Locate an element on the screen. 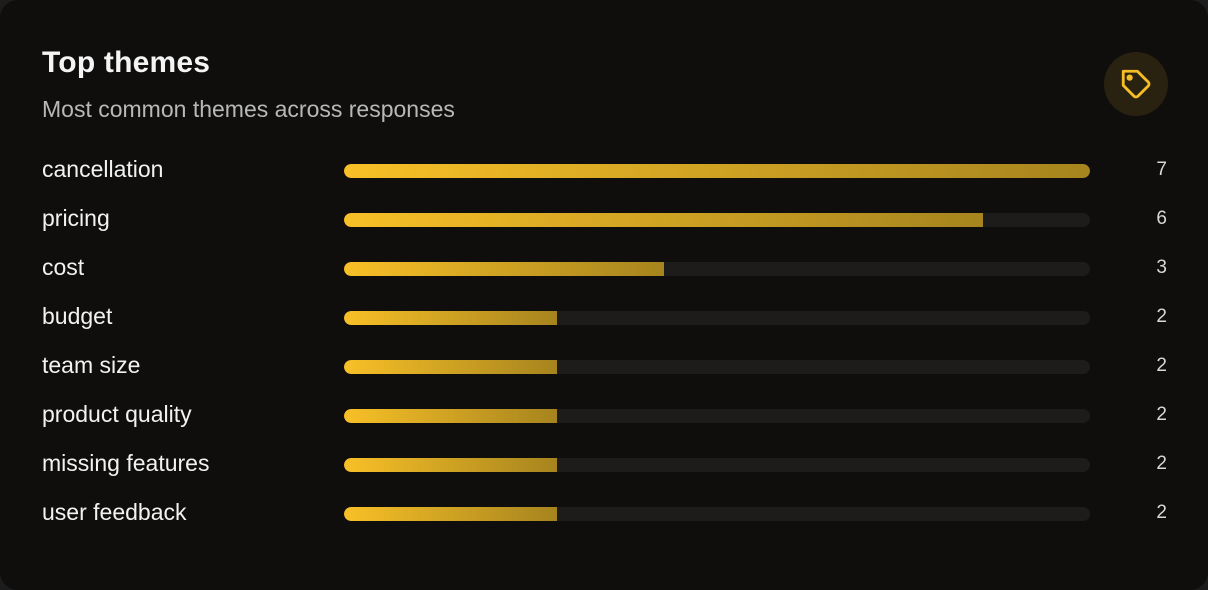 Image resolution: width=1208 pixels, height=590 pixels. theme-row: user feedback 2 is located at coordinates (604, 513).